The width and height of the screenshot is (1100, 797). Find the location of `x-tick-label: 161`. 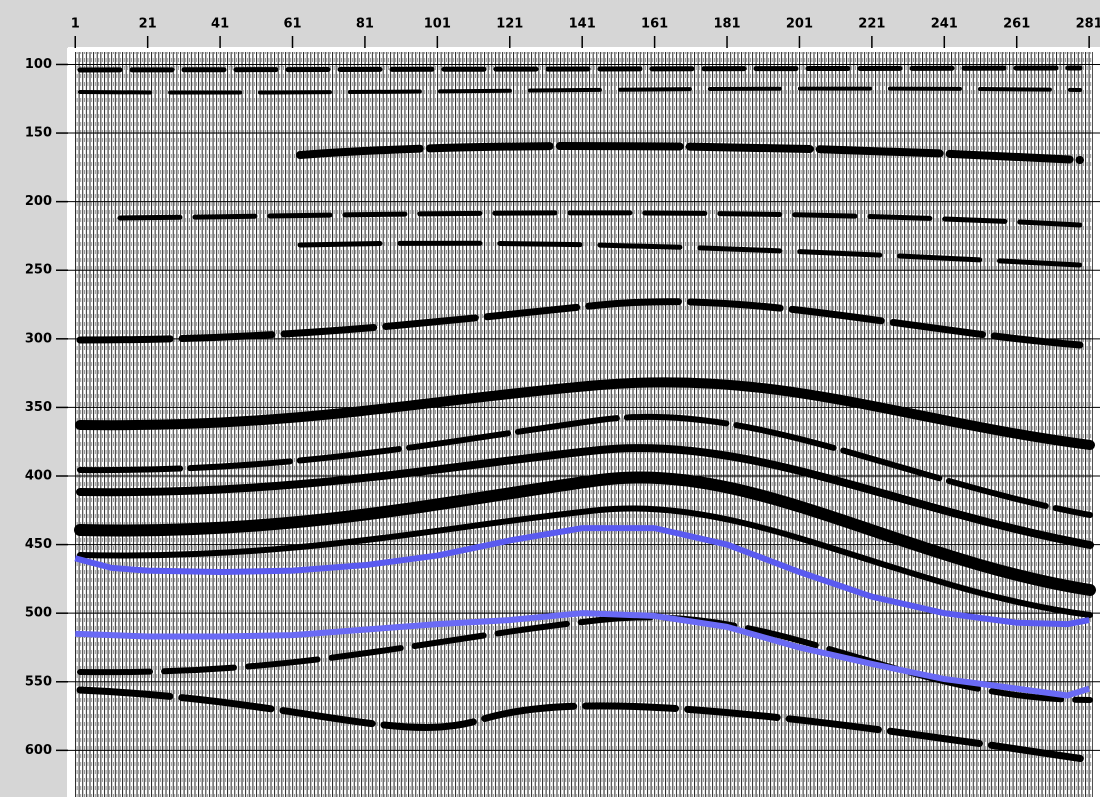

x-tick-label: 161 is located at coordinates (654, 24).